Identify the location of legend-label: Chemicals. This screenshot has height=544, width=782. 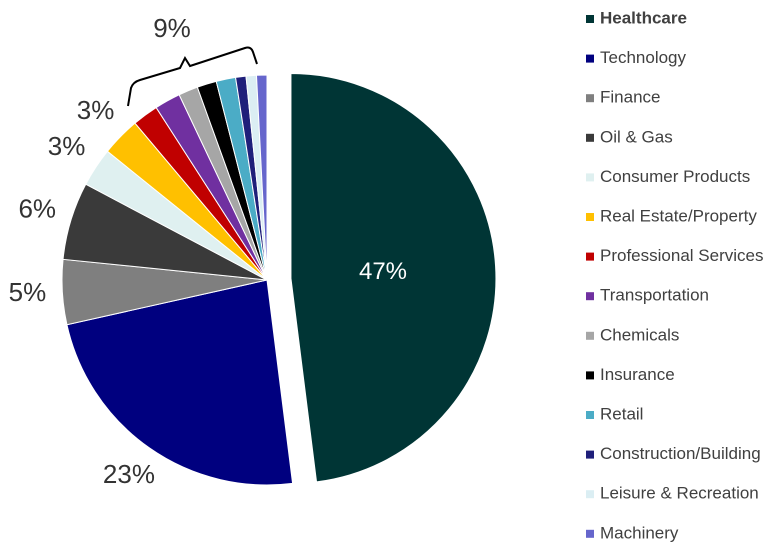
(639, 334).